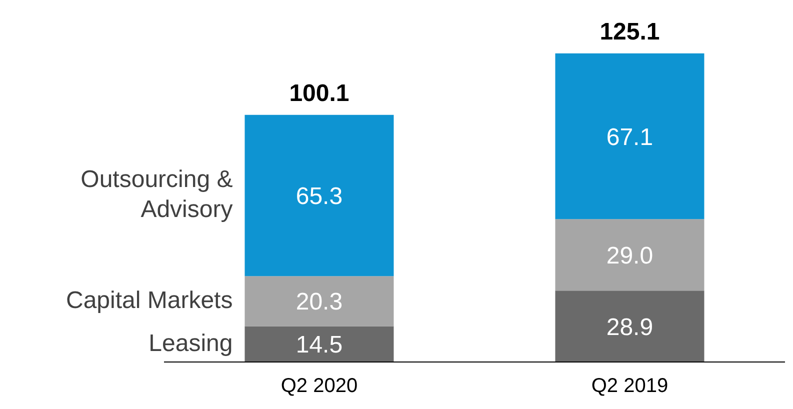 This screenshot has width=793, height=409. I want to click on x-tick-label: Q2 2019, so click(629, 386).